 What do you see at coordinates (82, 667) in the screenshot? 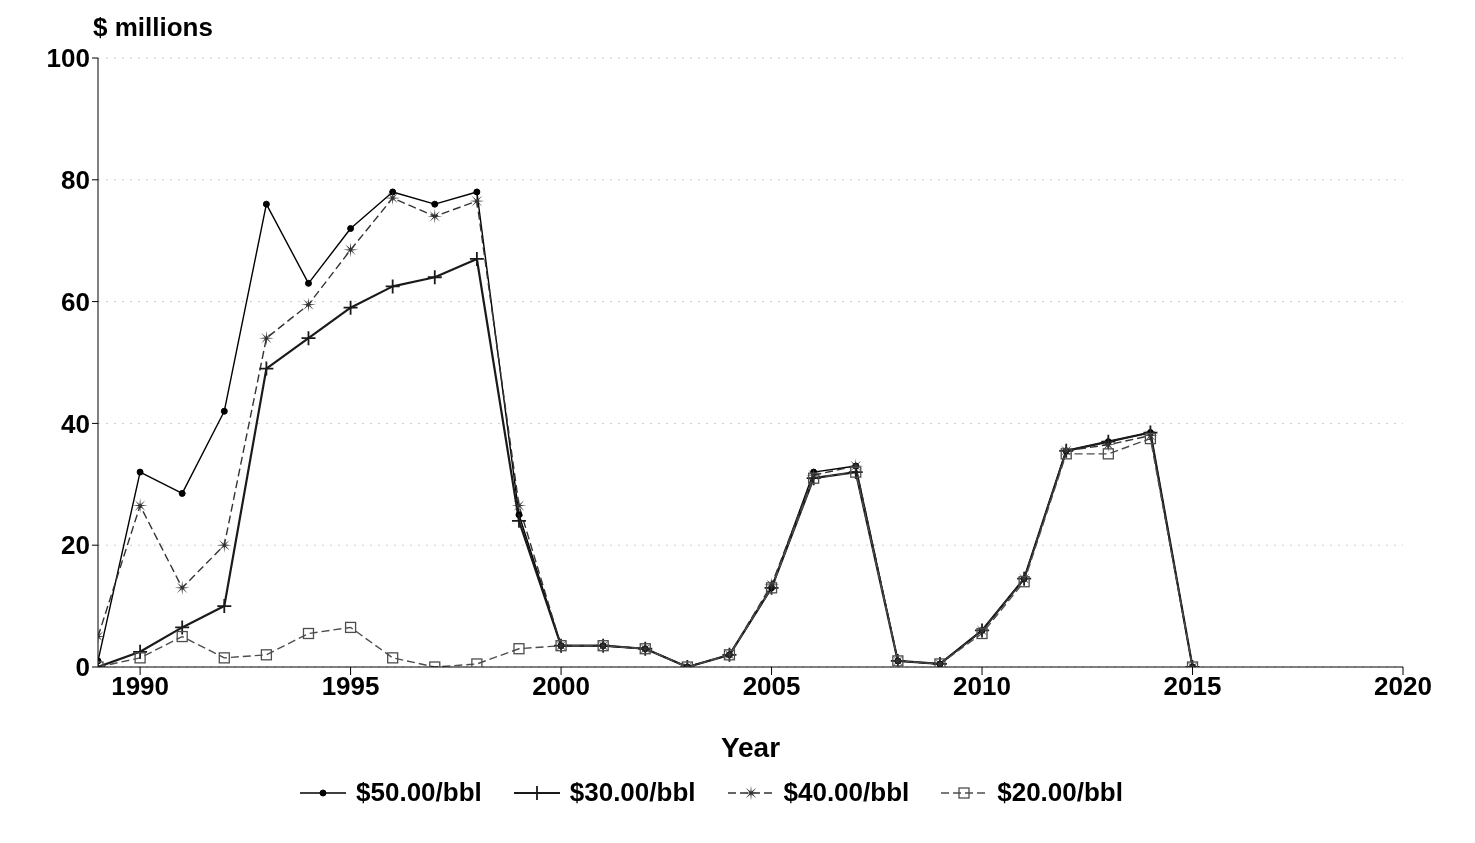
I see `y-tick-label: 0` at bounding box center [82, 667].